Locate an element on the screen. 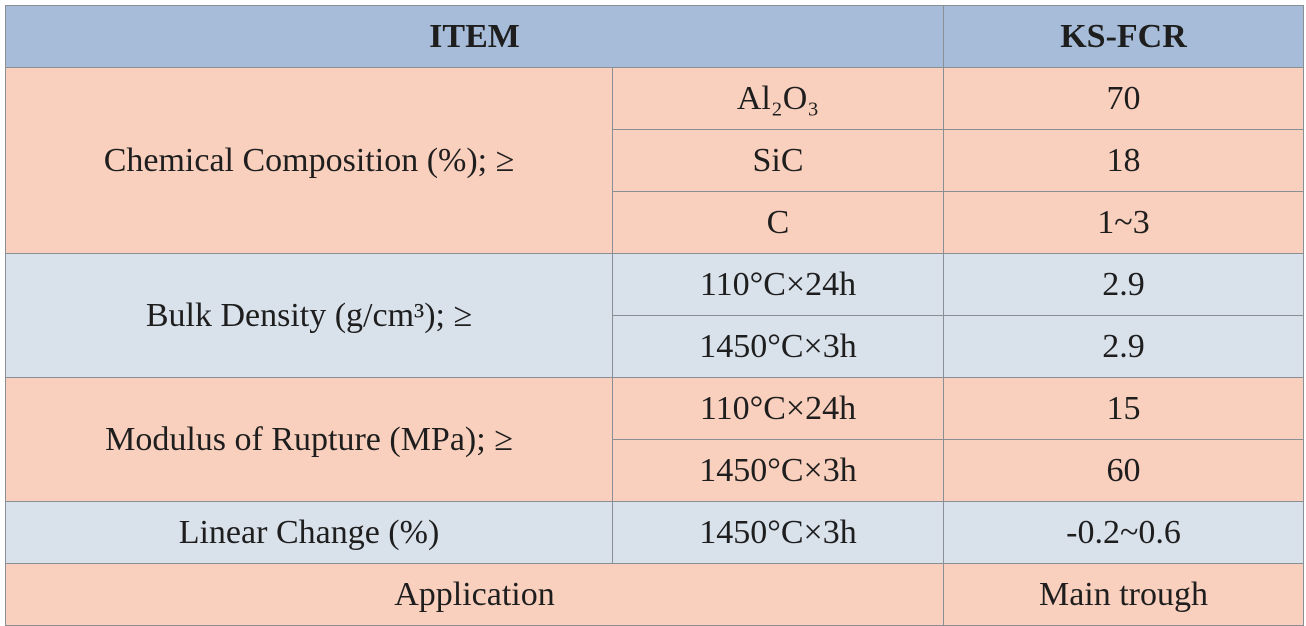  group-label: Linear Change (%) is located at coordinates (309, 532).